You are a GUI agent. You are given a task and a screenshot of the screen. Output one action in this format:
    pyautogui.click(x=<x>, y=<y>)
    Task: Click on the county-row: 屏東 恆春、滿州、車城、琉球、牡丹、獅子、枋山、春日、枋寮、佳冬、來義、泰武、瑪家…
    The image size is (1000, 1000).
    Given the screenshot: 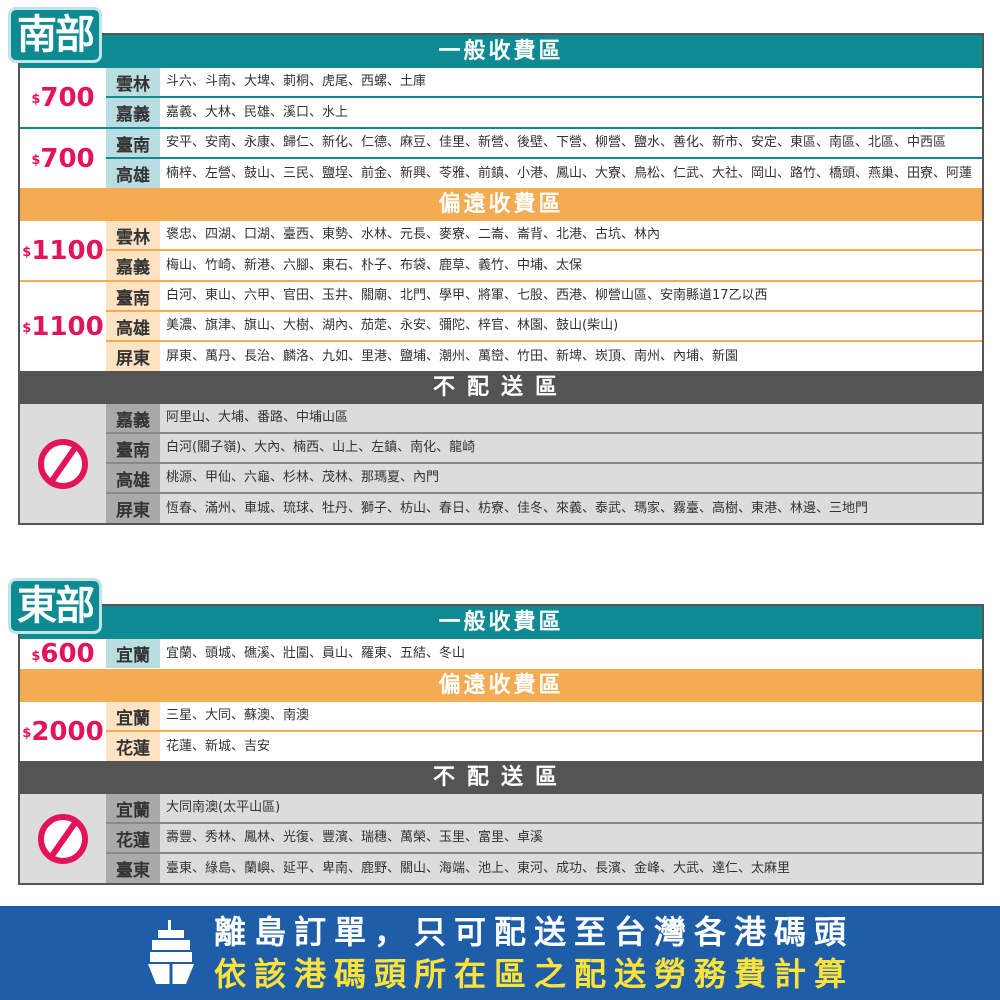 What is the action you would take?
    pyautogui.click(x=544, y=508)
    